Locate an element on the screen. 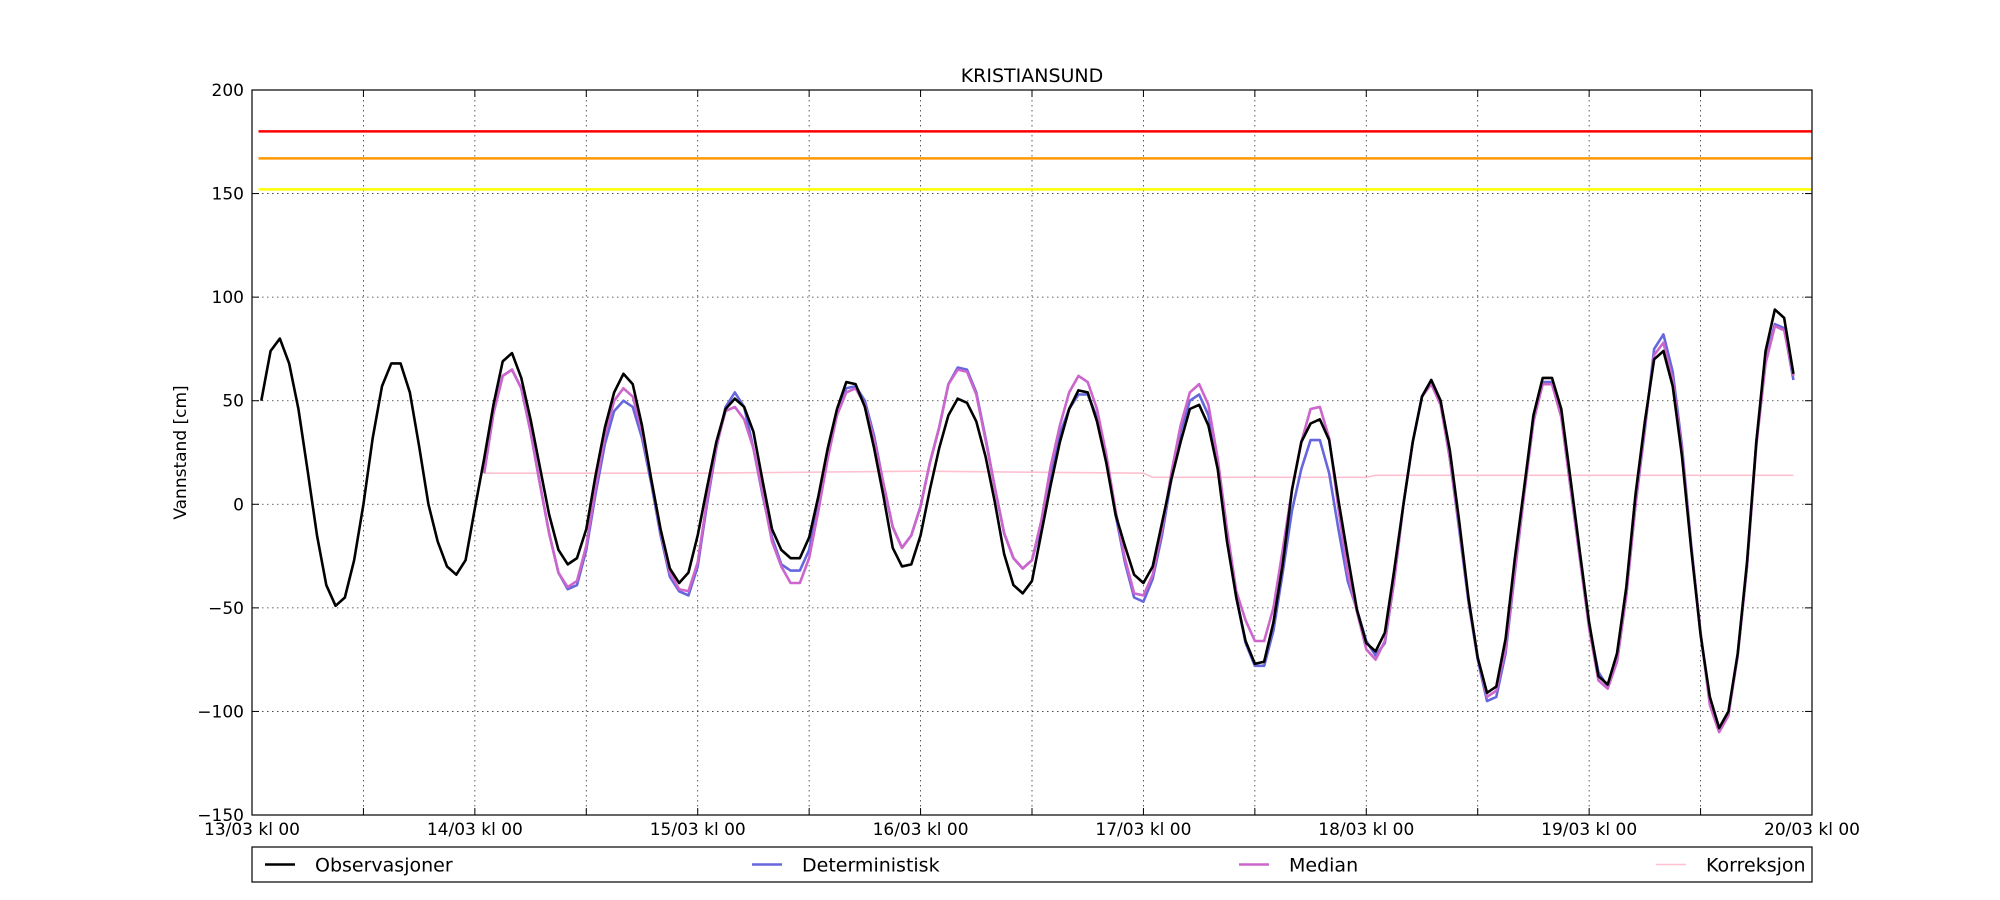 This screenshot has width=2000, height=900. x-tick-label: 15/03 kl 00 is located at coordinates (698, 830).